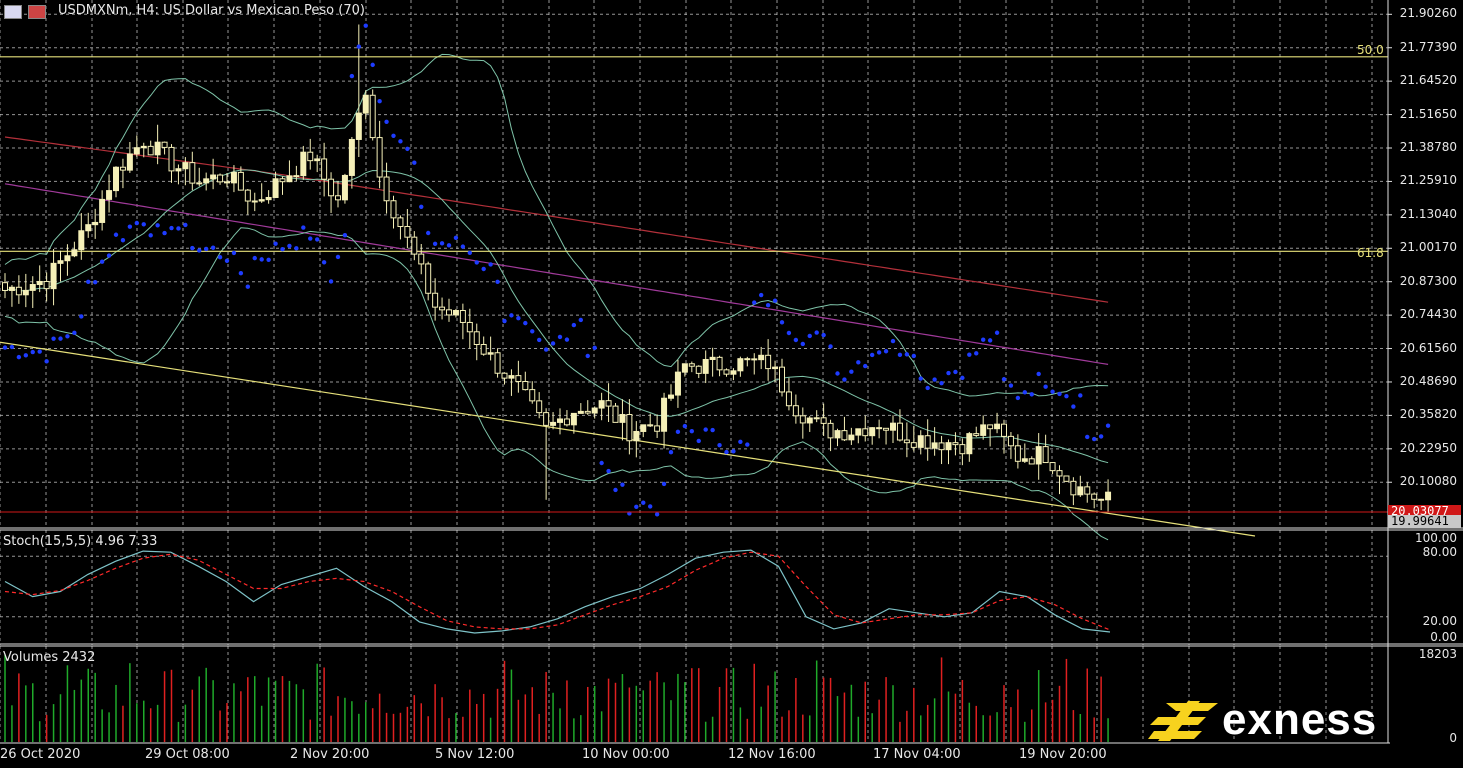  Describe the element at coordinates (1428, 280) in the screenshot. I see `price-tick: 20.87300` at that location.